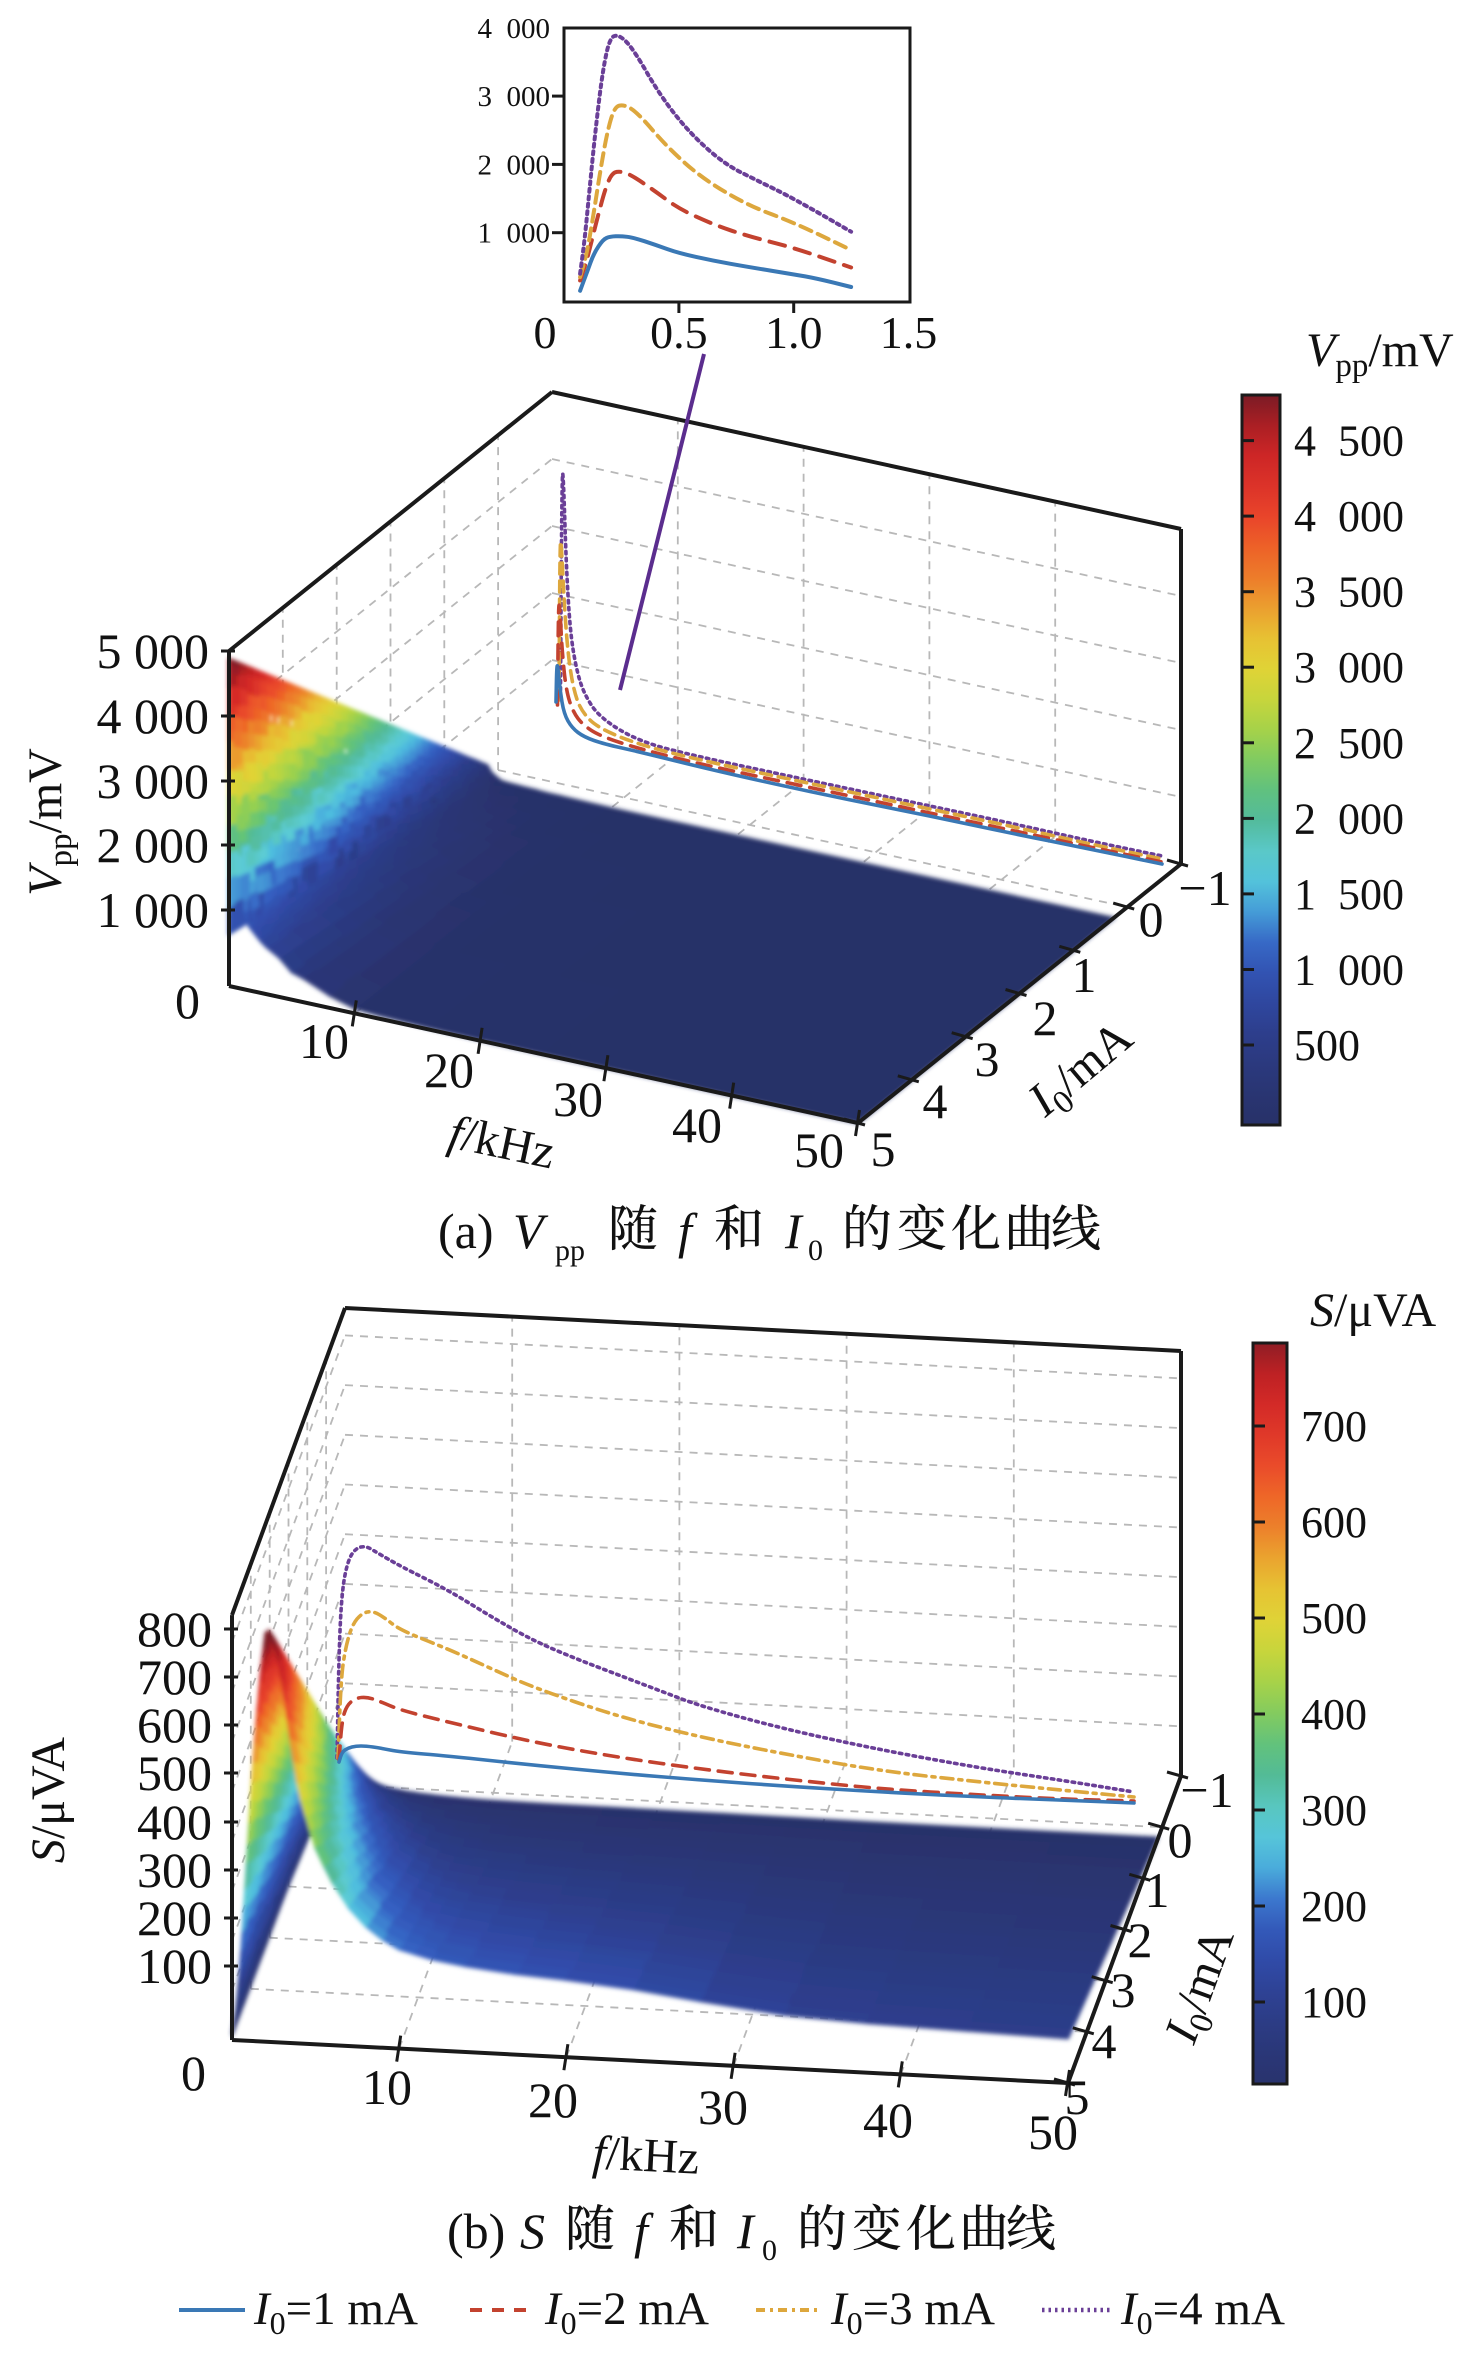 This screenshot has width=1476, height=2355. What do you see at coordinates (794, 332) in the screenshot?
I see `svg-text: 1.0` at bounding box center [794, 332].